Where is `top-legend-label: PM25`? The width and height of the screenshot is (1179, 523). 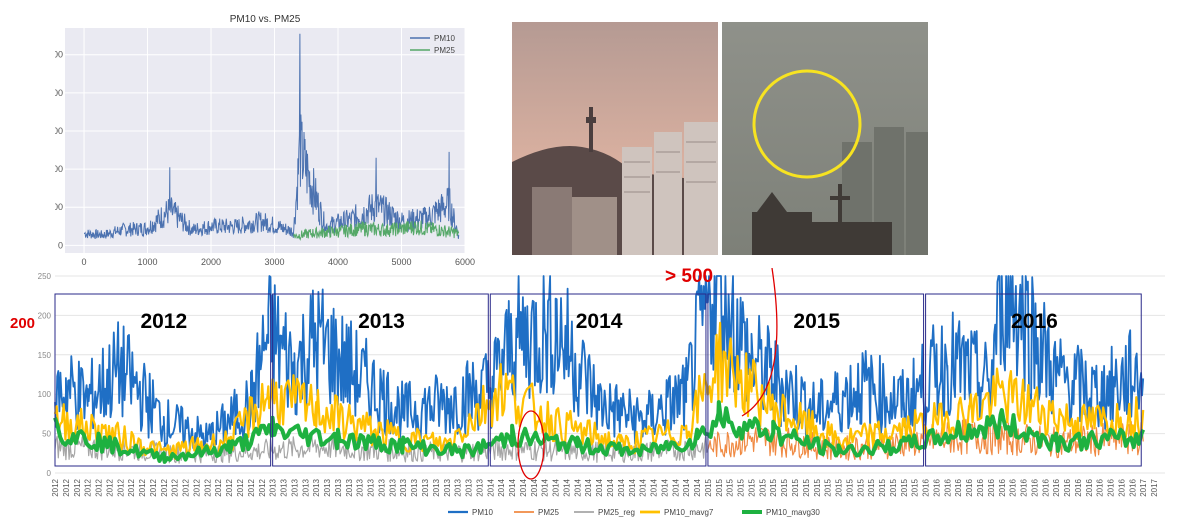
top-legend-label: PM25 is located at coordinates (444, 50).